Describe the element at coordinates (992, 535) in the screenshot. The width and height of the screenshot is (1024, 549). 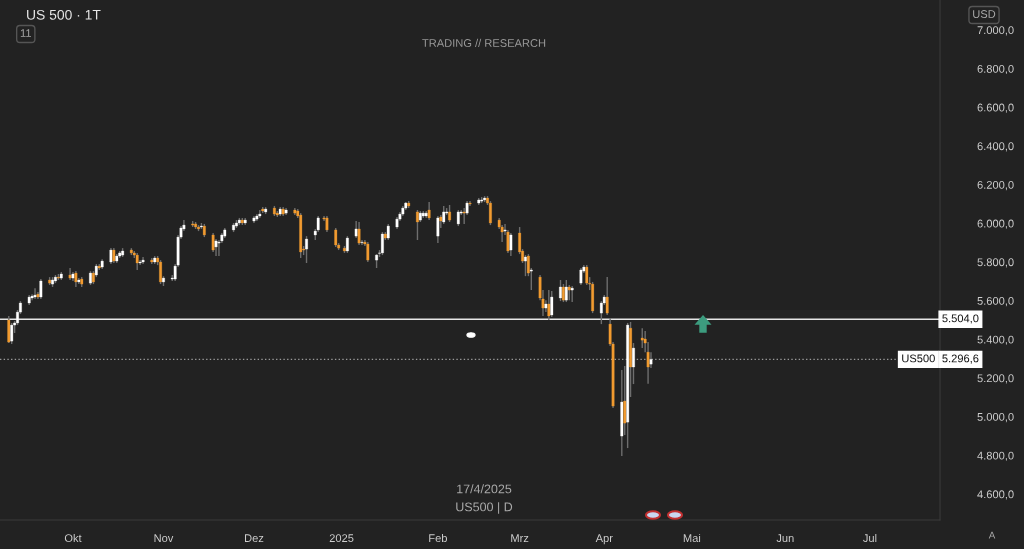
I see `text: A` at that location.